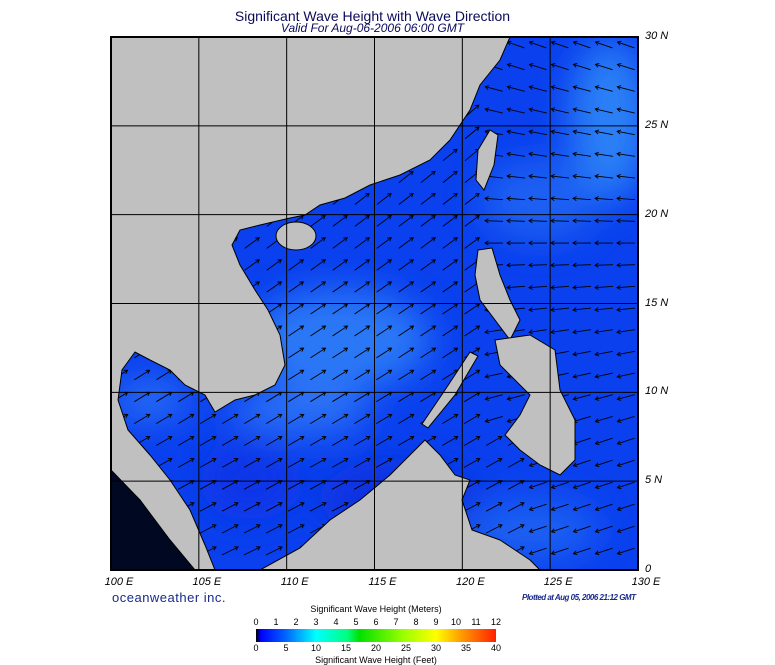 Image resolution: width=775 pixels, height=665 pixels. I want to click on colorbar-tick: 2, so click(296, 622).